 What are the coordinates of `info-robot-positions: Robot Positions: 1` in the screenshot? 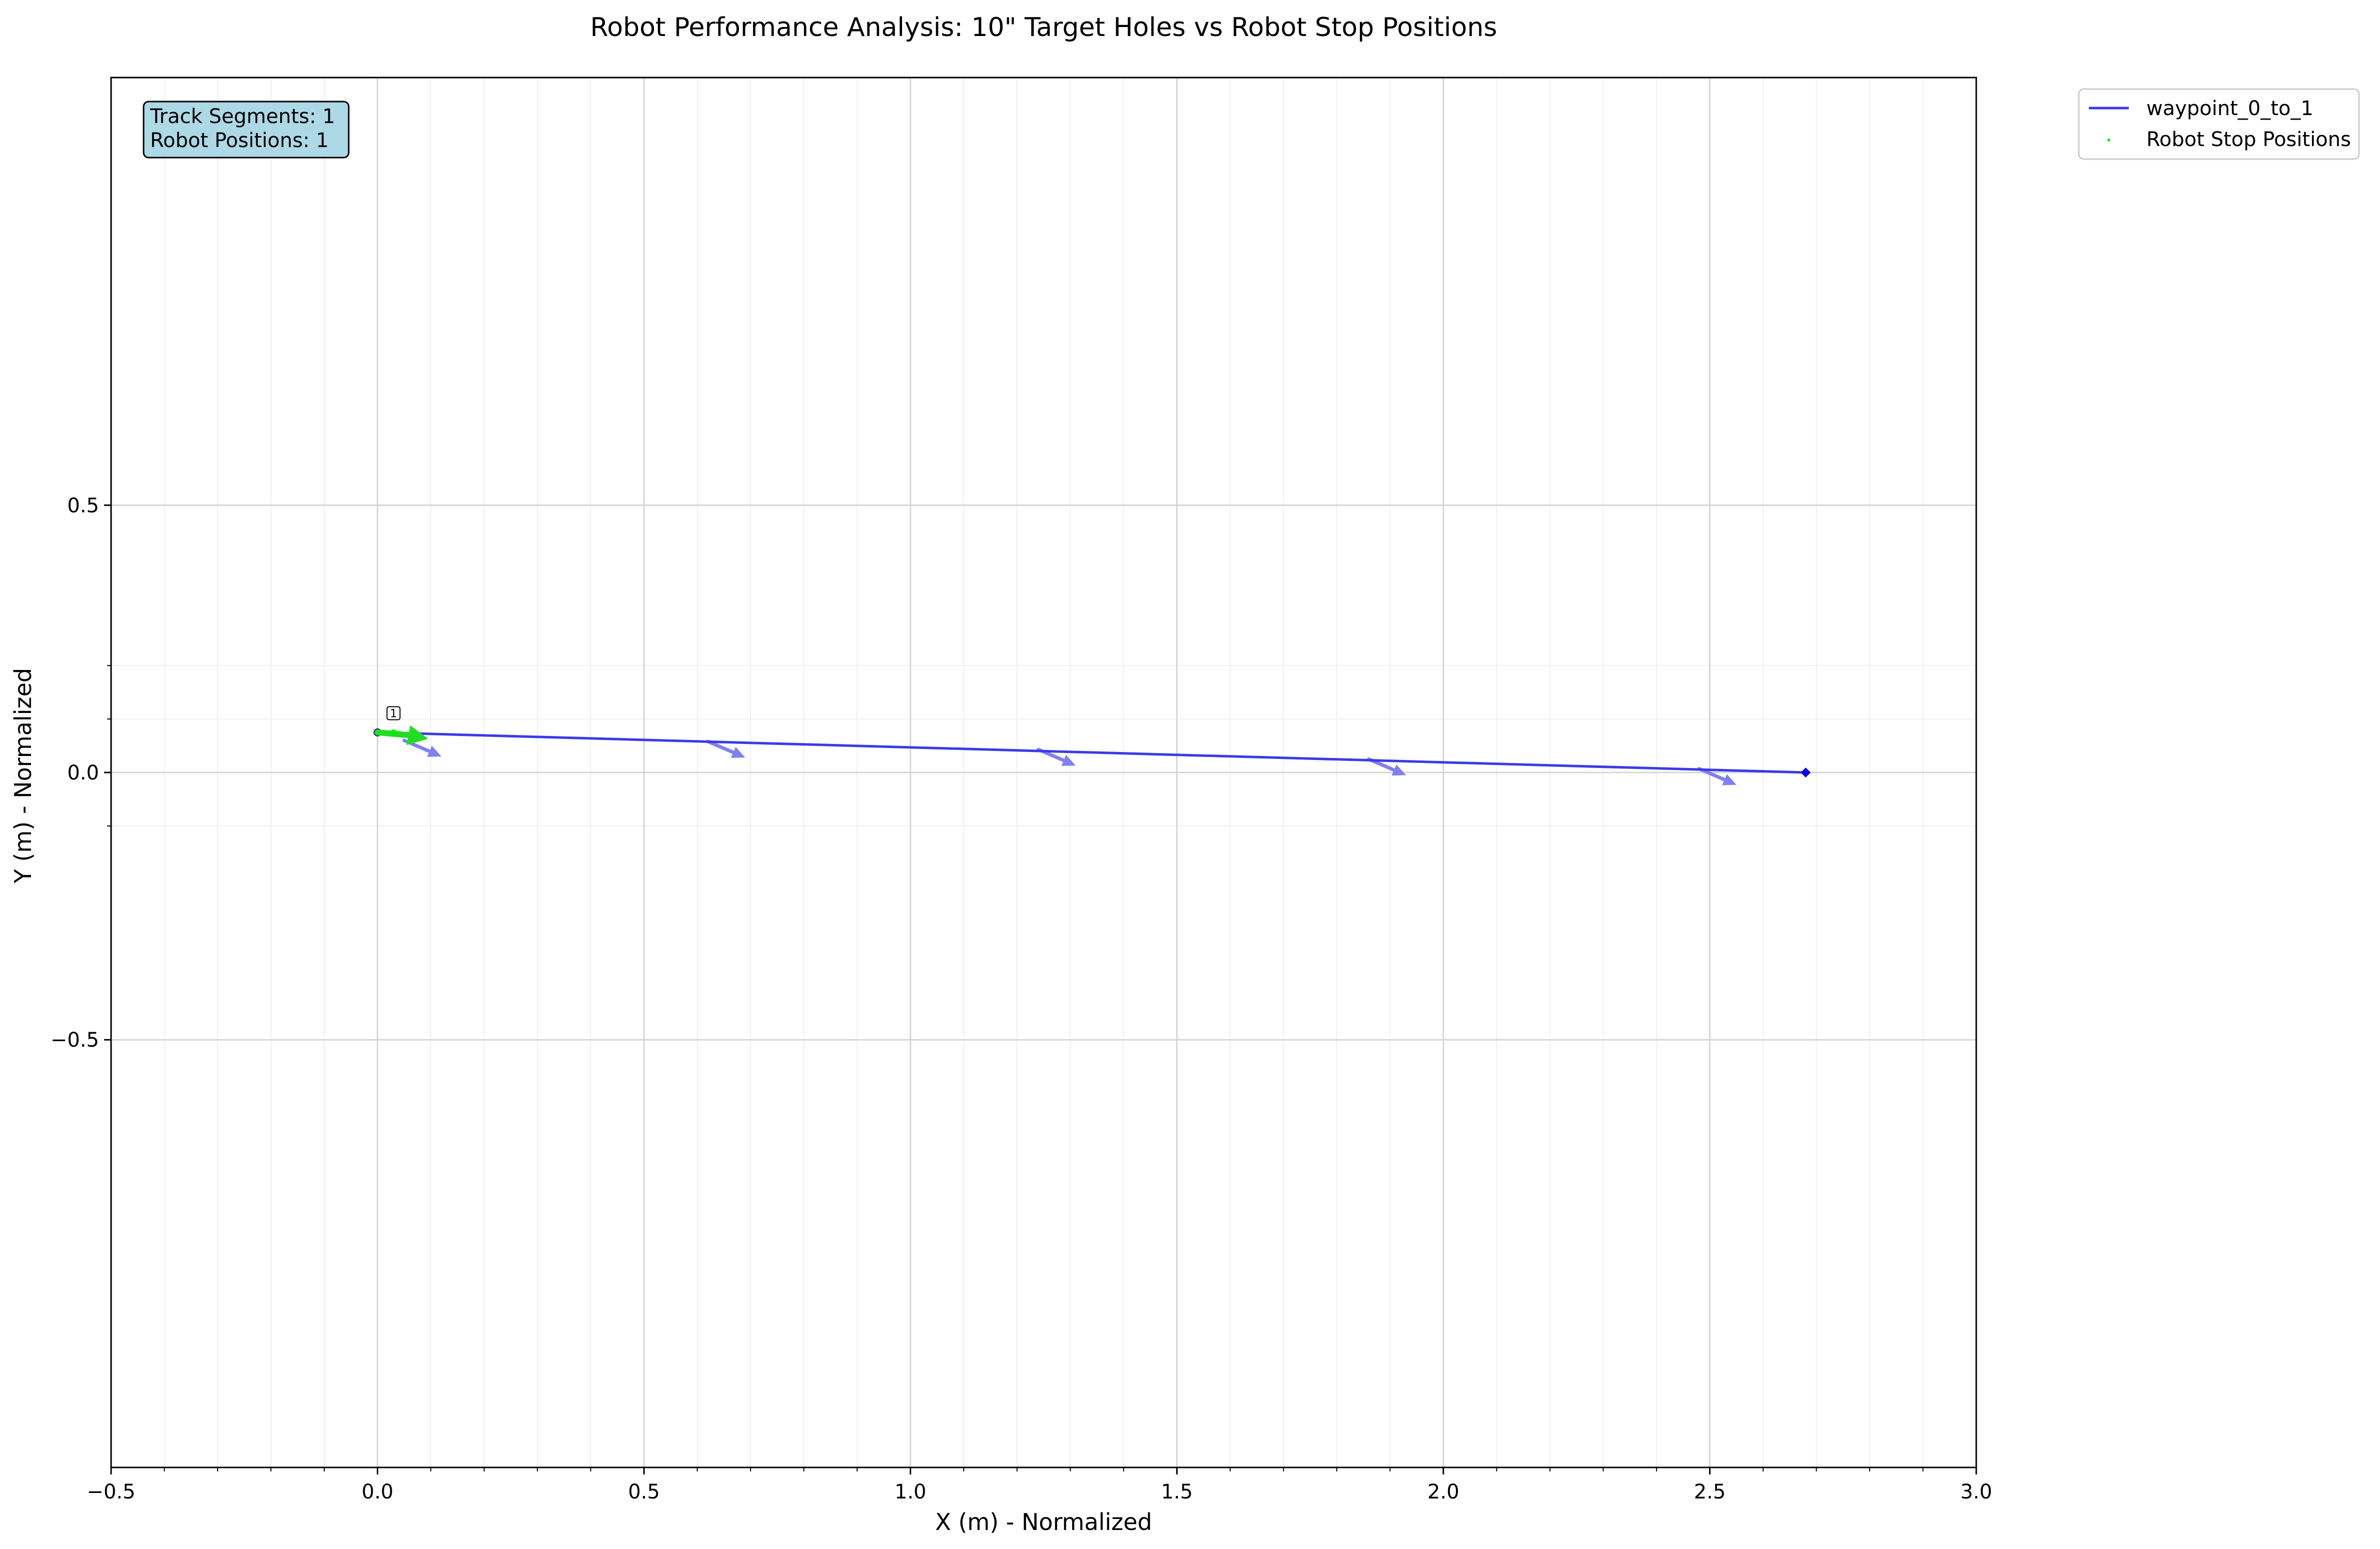 It's located at (240, 140).